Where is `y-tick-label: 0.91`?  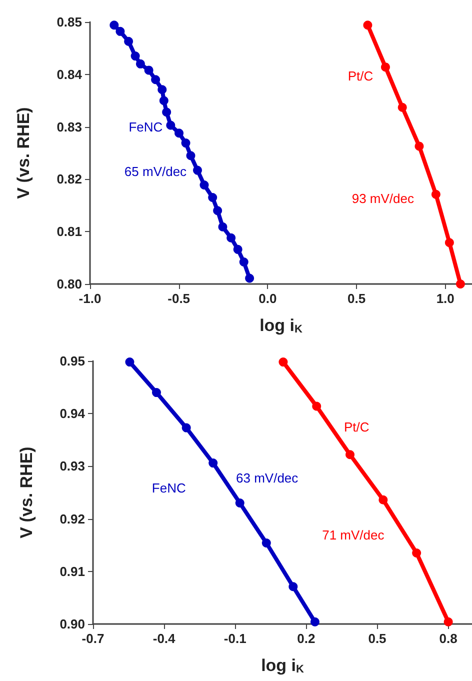 y-tick-label: 0.91 is located at coordinates (72, 571).